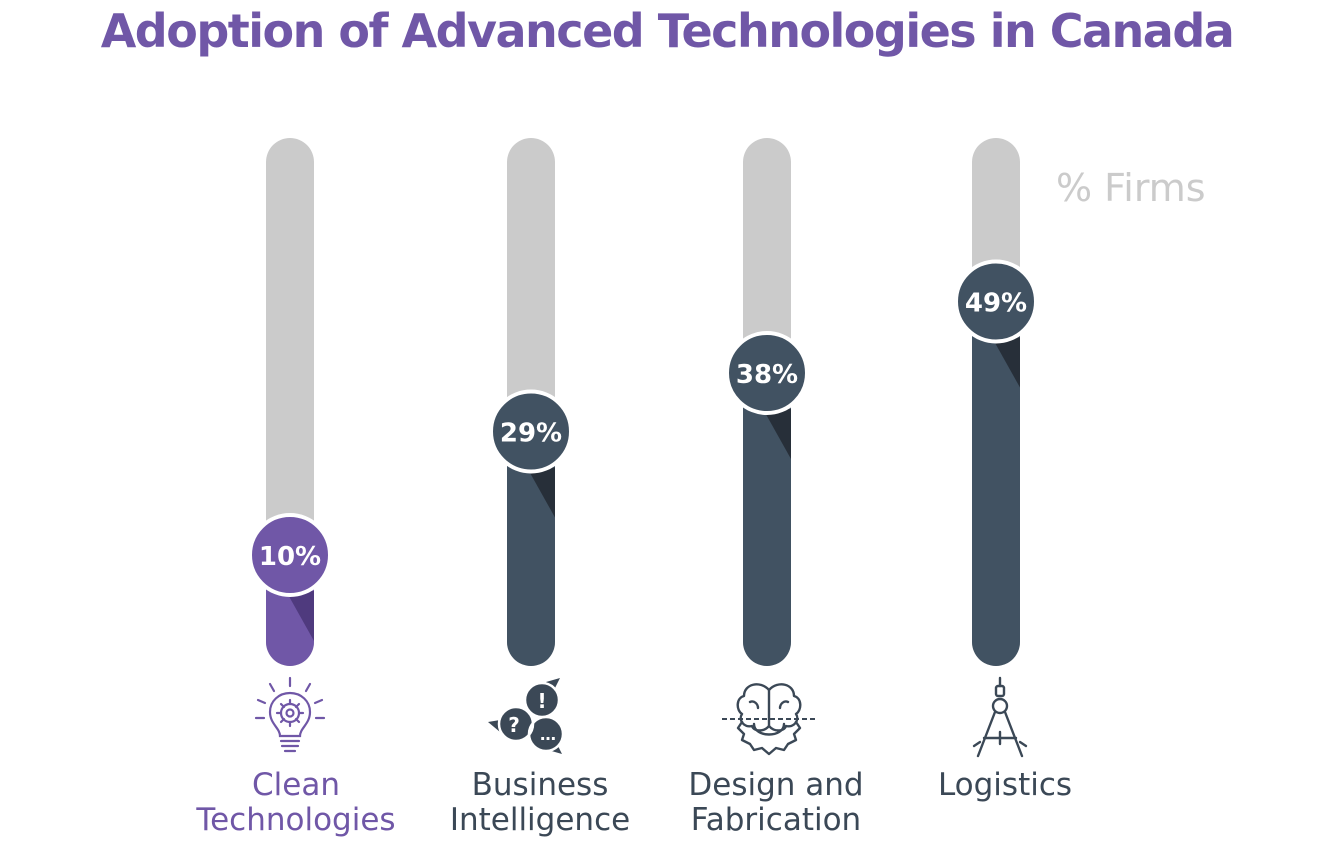  I want to click on bar-group: 29%, so click(531, 402).